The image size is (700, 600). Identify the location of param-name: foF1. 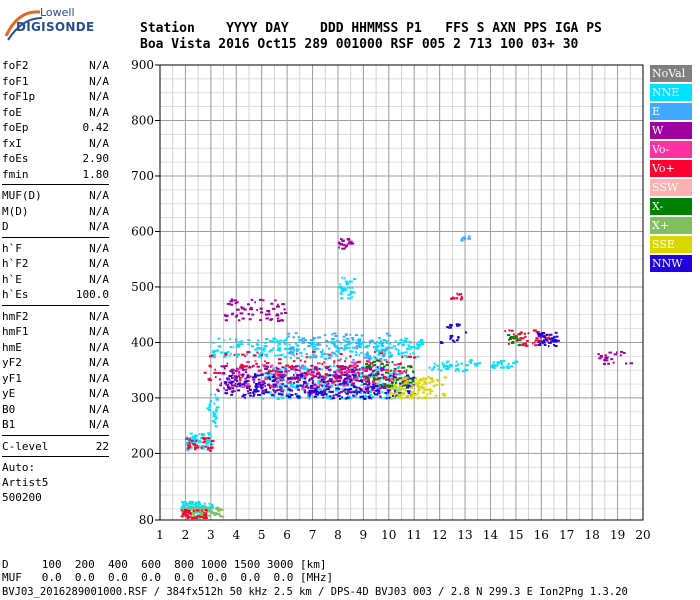
(15, 81).